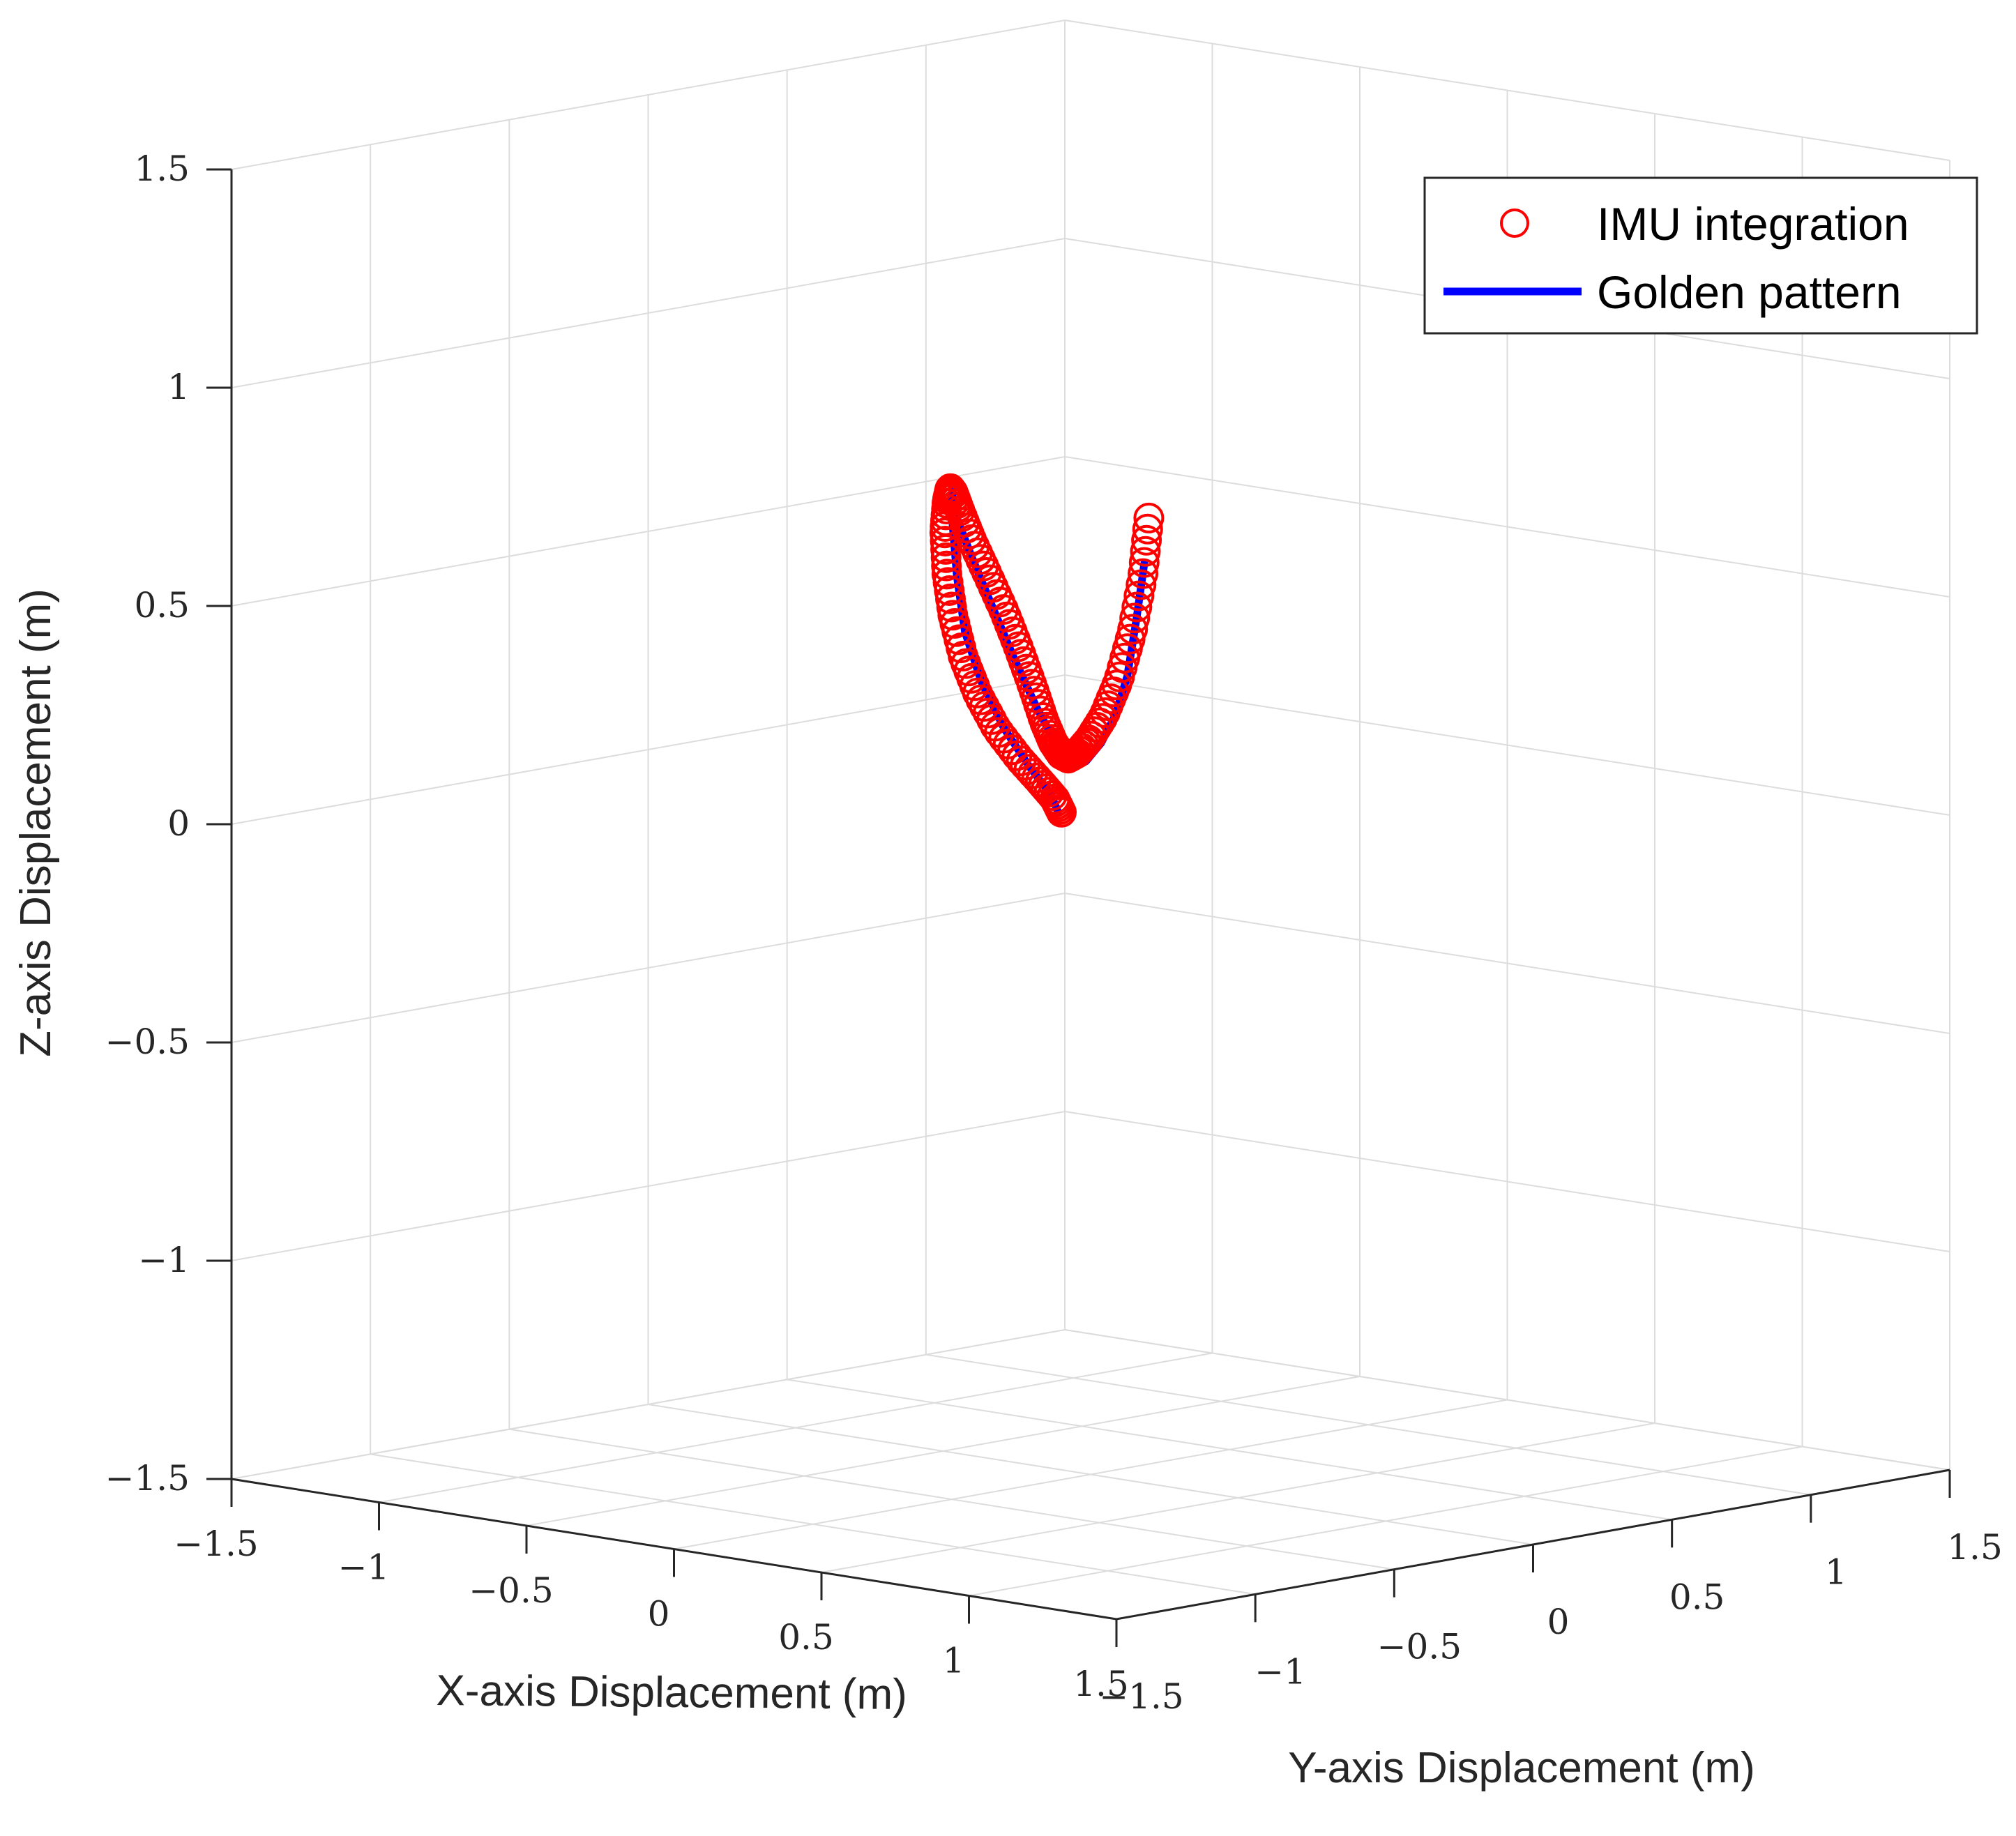 This screenshot has height=1836, width=2016. I want to click on y-tick-label: −1.5, so click(1141, 1696).